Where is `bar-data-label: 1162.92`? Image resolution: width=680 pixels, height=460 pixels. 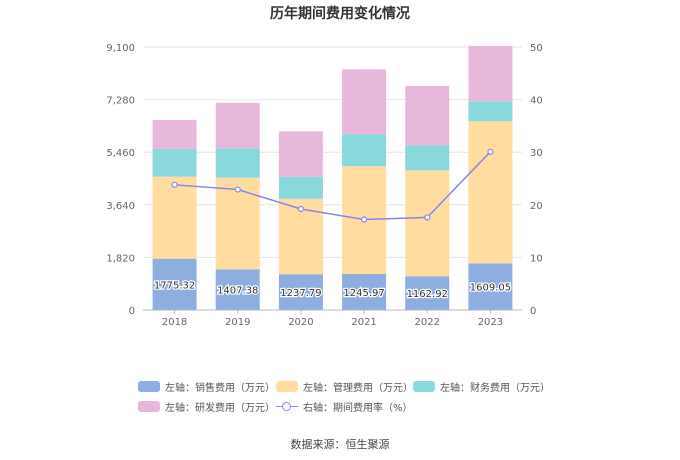 bar-data-label: 1162.92 is located at coordinates (427, 294).